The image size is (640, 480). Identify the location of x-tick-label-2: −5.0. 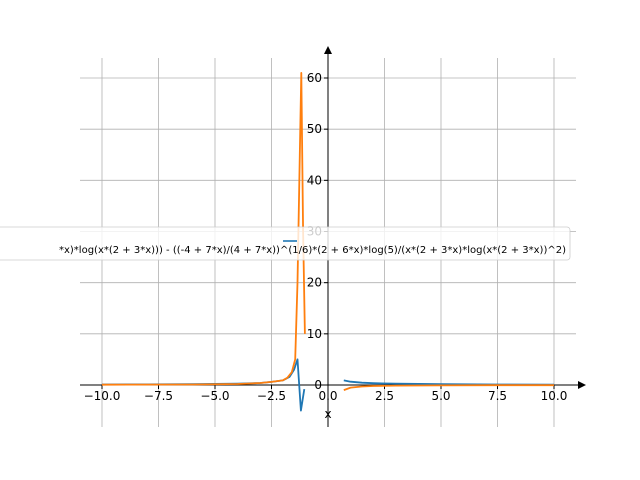
(214, 396).